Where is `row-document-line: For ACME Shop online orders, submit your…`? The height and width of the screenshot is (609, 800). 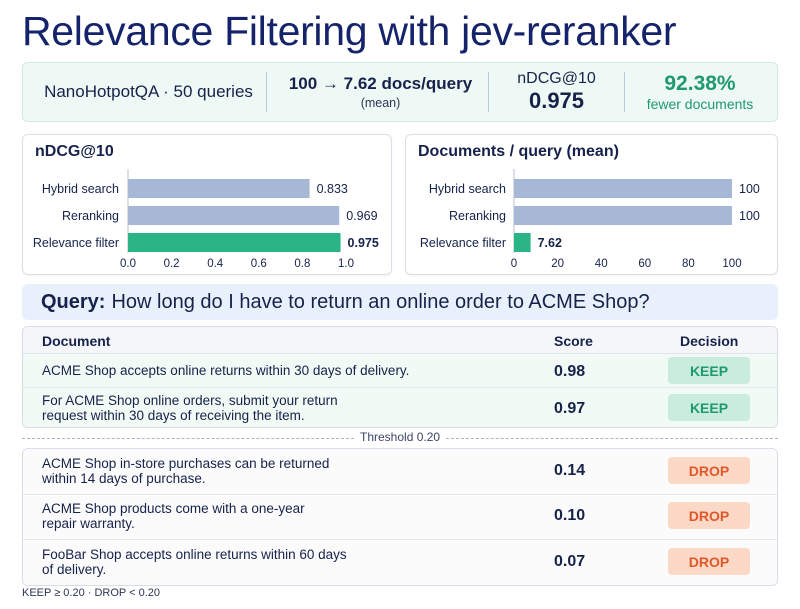
row-document-line: For ACME Shop online orders, submit your… is located at coordinates (190, 400).